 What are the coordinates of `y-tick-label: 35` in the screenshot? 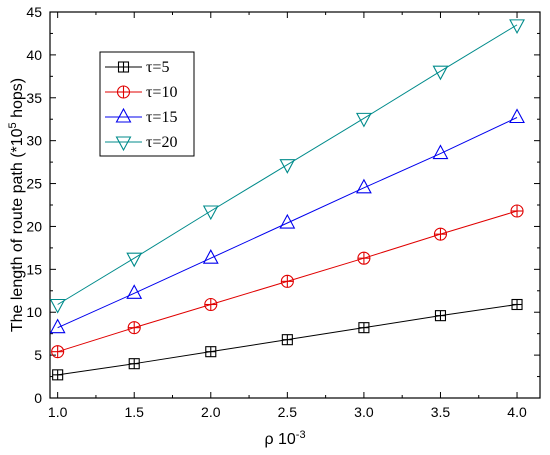 It's located at (34, 98).